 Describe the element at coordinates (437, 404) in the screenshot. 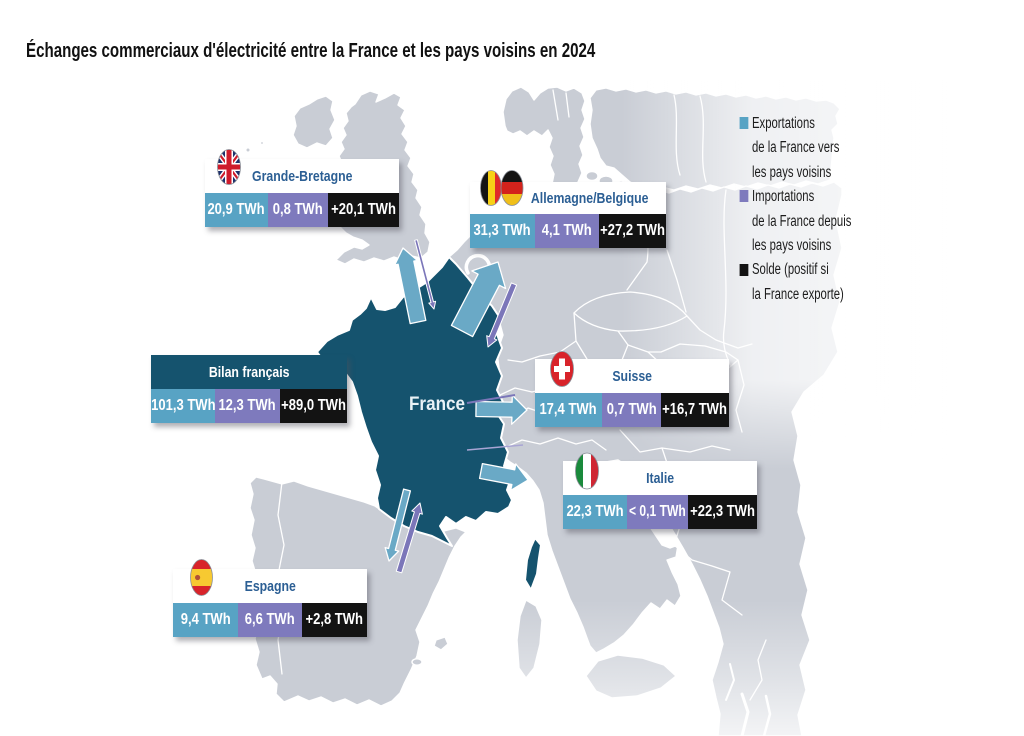

I see `svg-text: France` at that location.